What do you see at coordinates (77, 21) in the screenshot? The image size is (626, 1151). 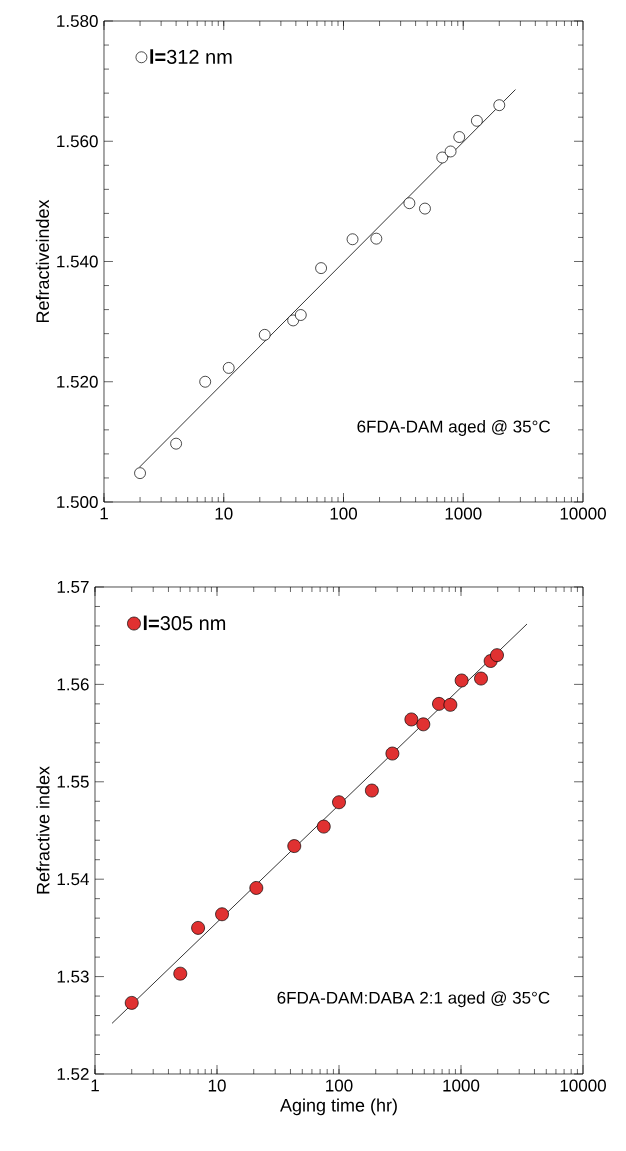 I see `y-tick-label: 1.580` at bounding box center [77, 21].